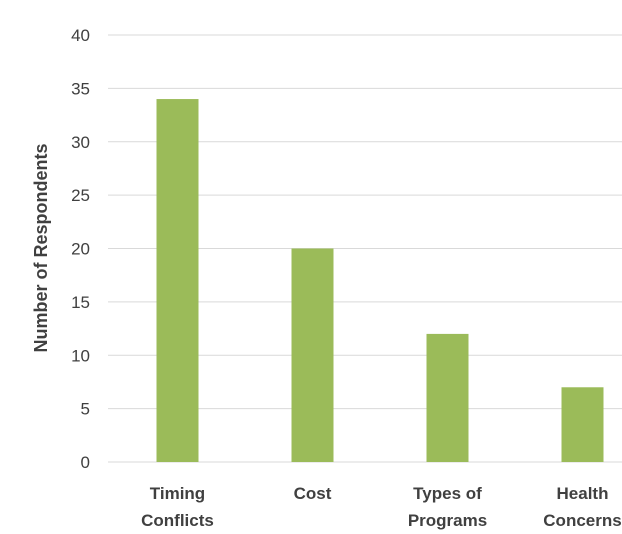  I want to click on y-tick-label: 15, so click(80, 302).